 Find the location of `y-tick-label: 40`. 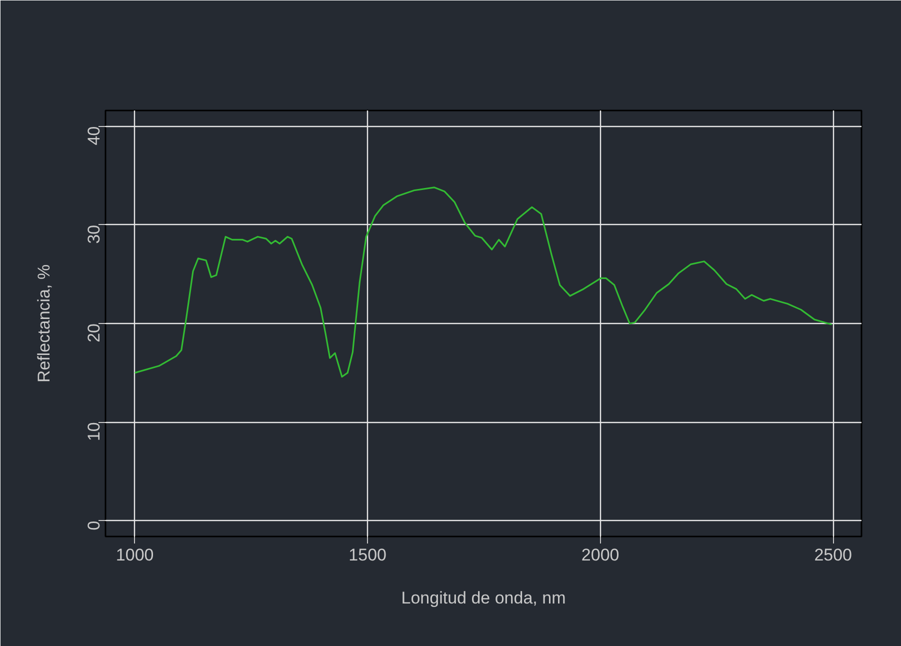

y-tick-label: 40 is located at coordinates (94, 136).